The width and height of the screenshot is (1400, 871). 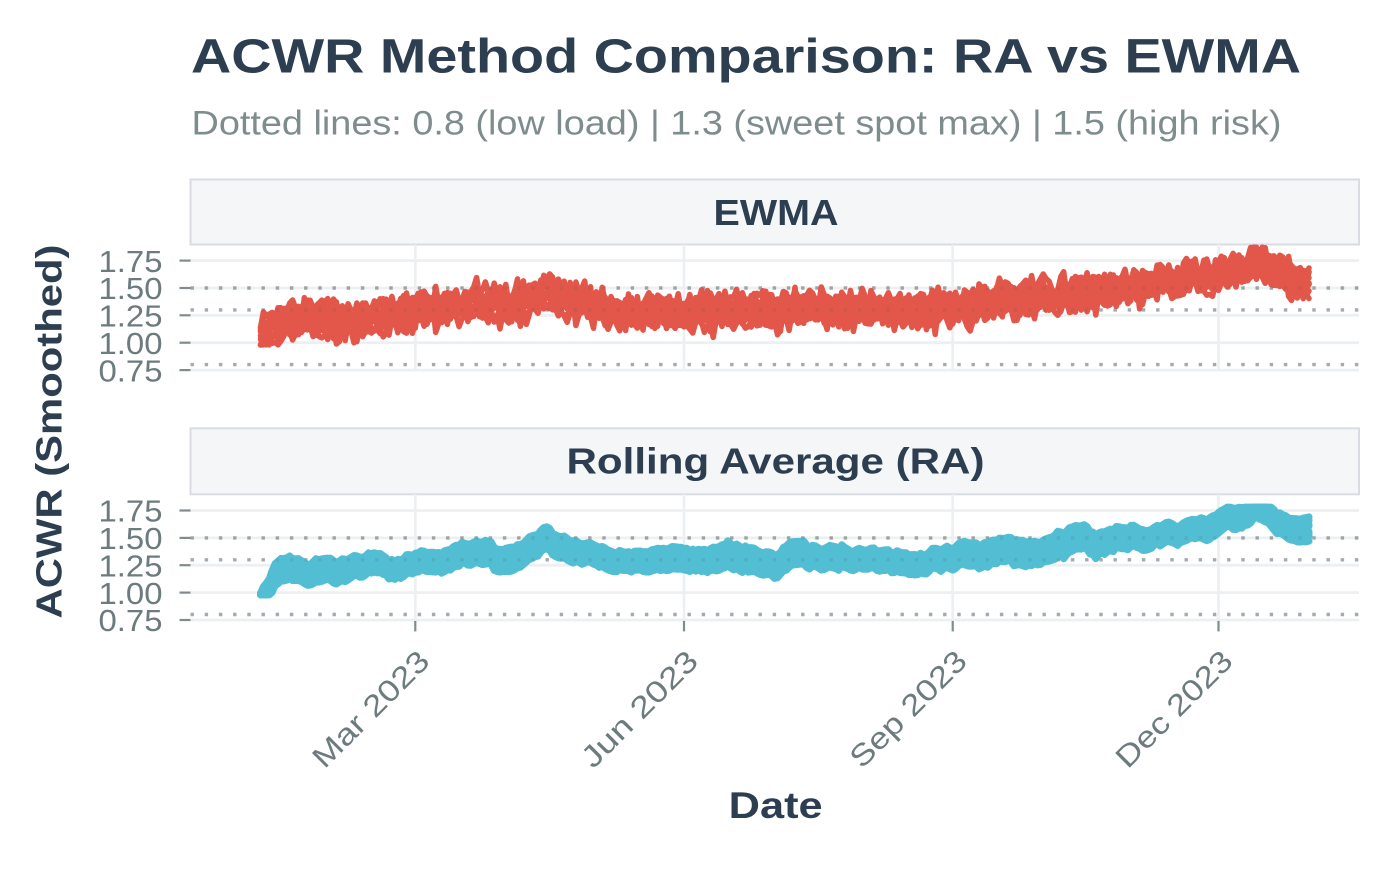 I want to click on svg-text:ACWR Method Comparison: RA vs: ACWR Method Comparison: RA vs EWMA, so click(x=746, y=57).